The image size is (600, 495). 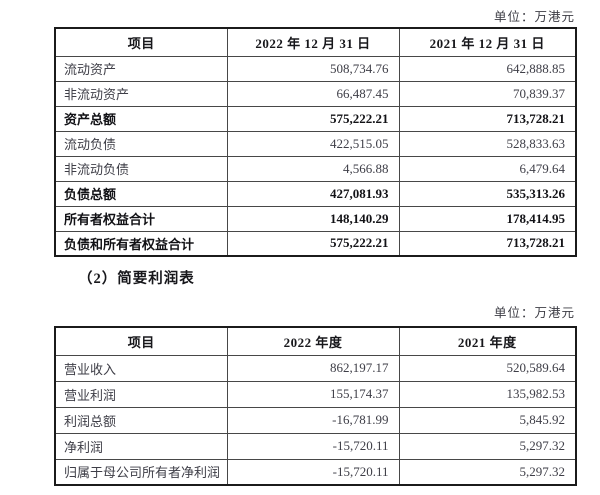 I want to click on value-2021-cell: 6,479.64, so click(x=487, y=168).